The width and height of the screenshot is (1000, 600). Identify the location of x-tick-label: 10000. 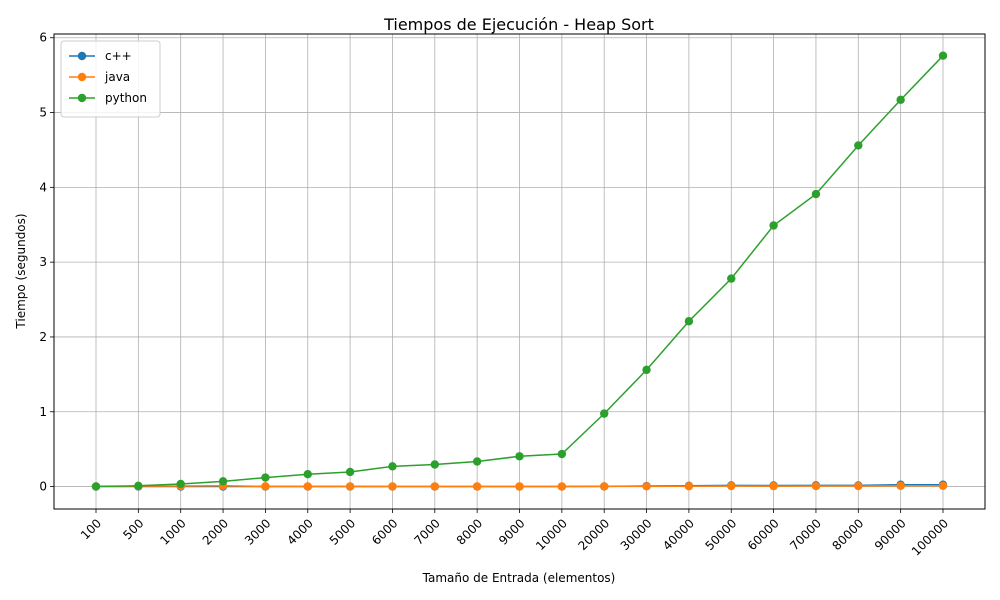
(551, 534).